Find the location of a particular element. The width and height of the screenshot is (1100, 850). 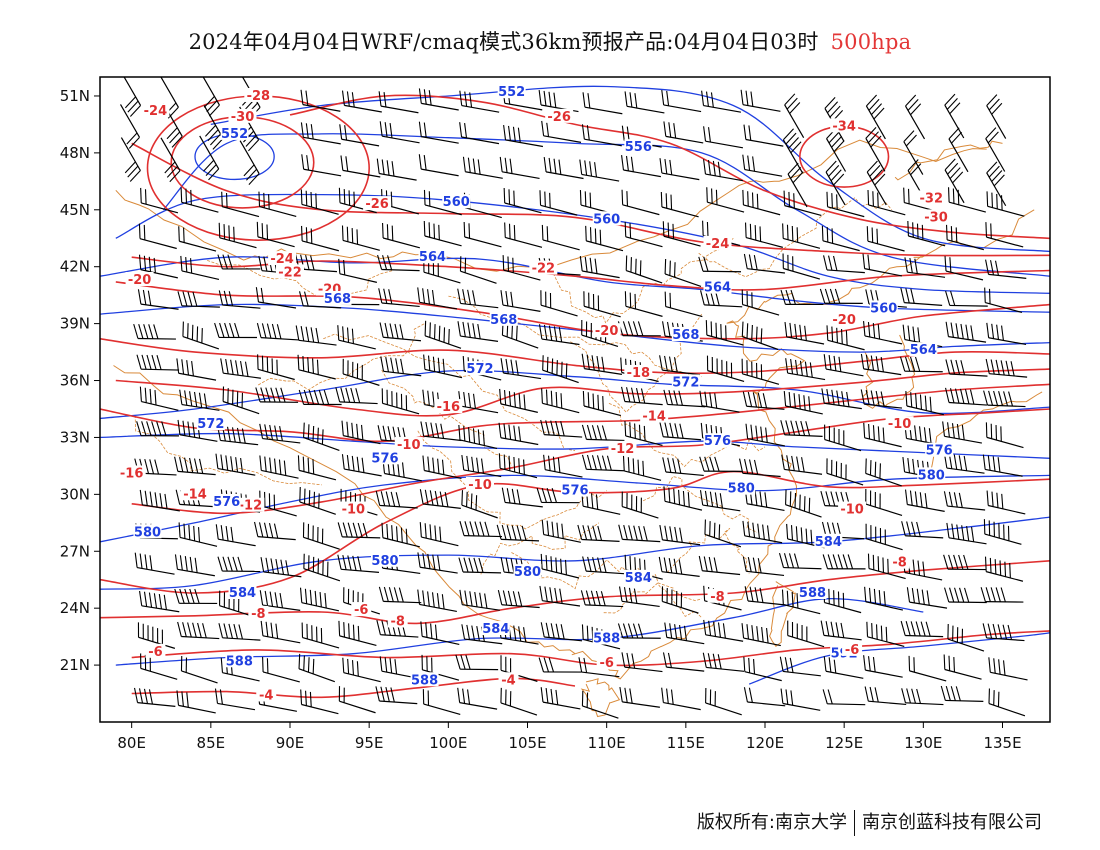

contour-label: -18 is located at coordinates (639, 373).